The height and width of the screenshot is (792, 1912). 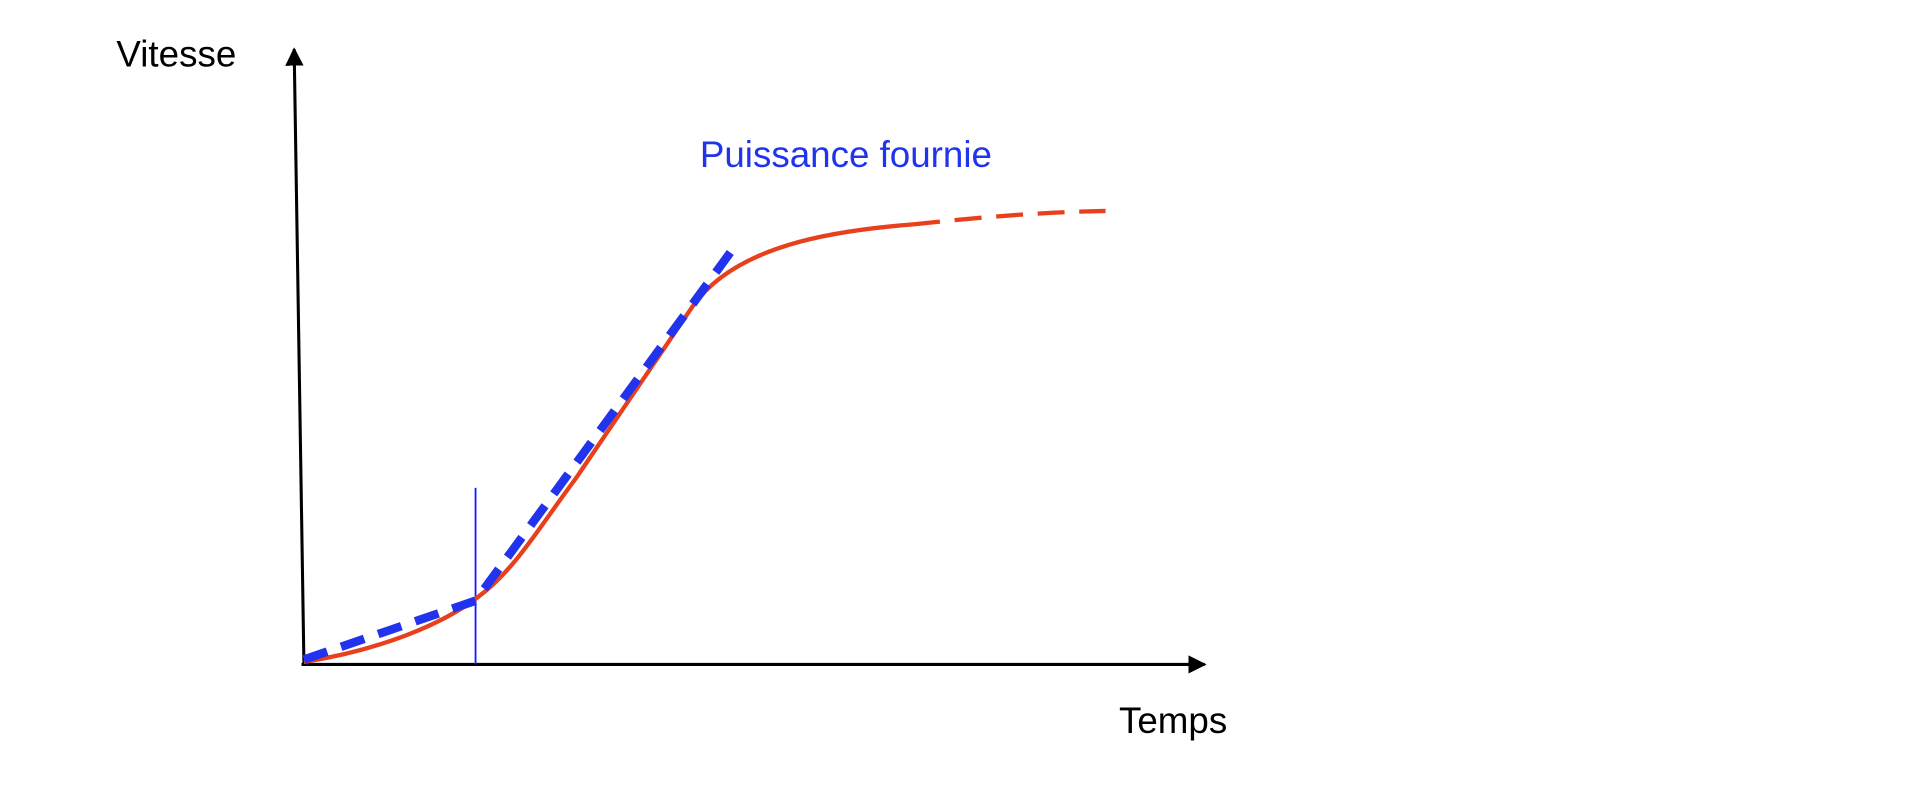 I want to click on x-axis-label: Temps, so click(x=1173, y=720).